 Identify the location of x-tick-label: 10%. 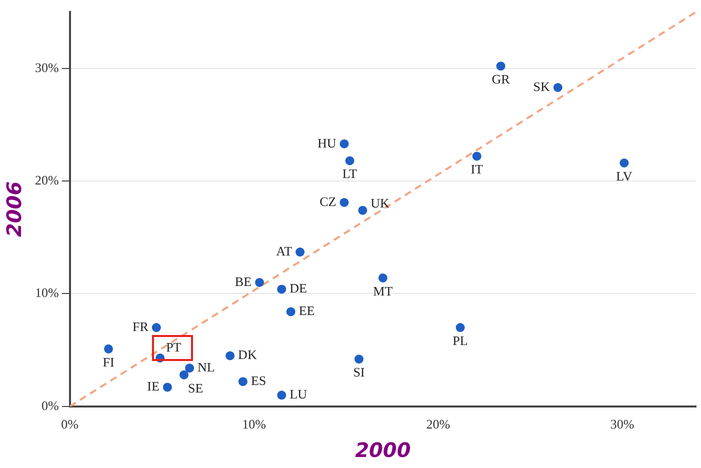
(254, 424).